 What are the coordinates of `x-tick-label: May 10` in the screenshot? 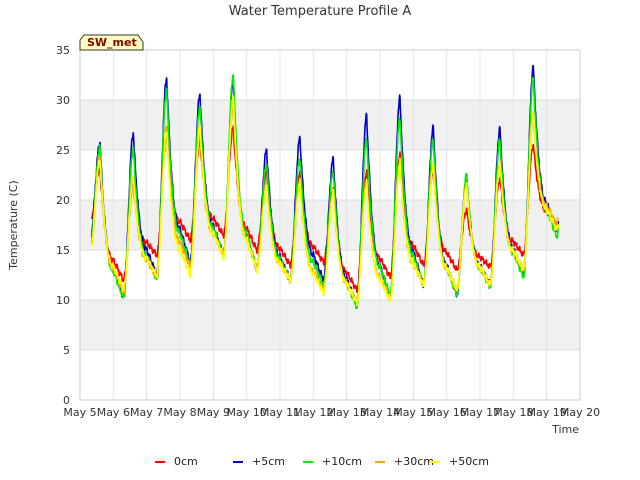 It's located at (247, 412).